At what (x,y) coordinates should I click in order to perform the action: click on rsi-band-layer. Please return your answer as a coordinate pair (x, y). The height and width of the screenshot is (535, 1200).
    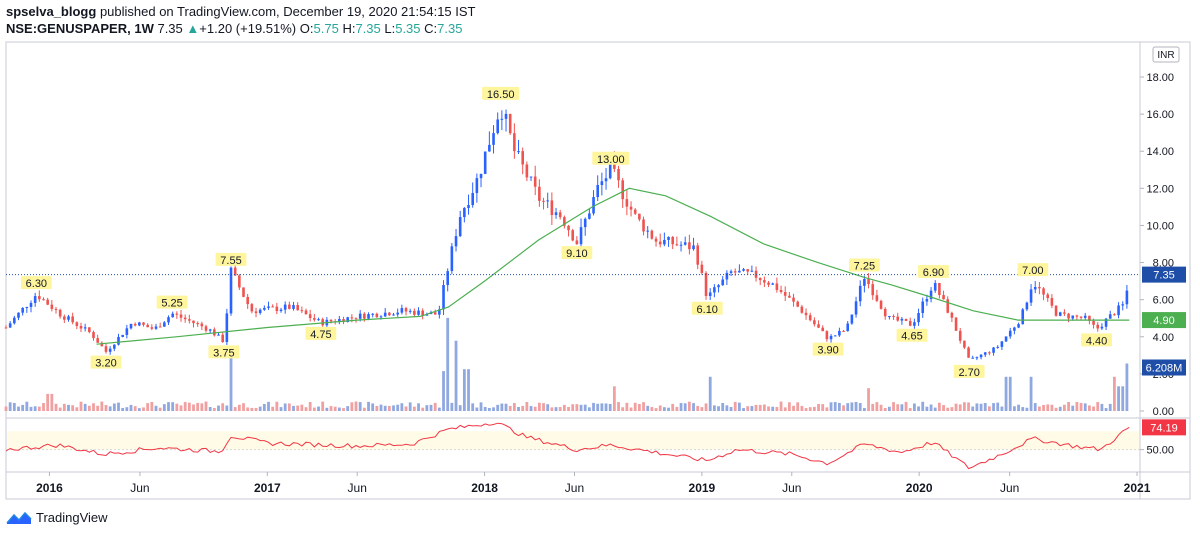
    Looking at the image, I should click on (573, 441).